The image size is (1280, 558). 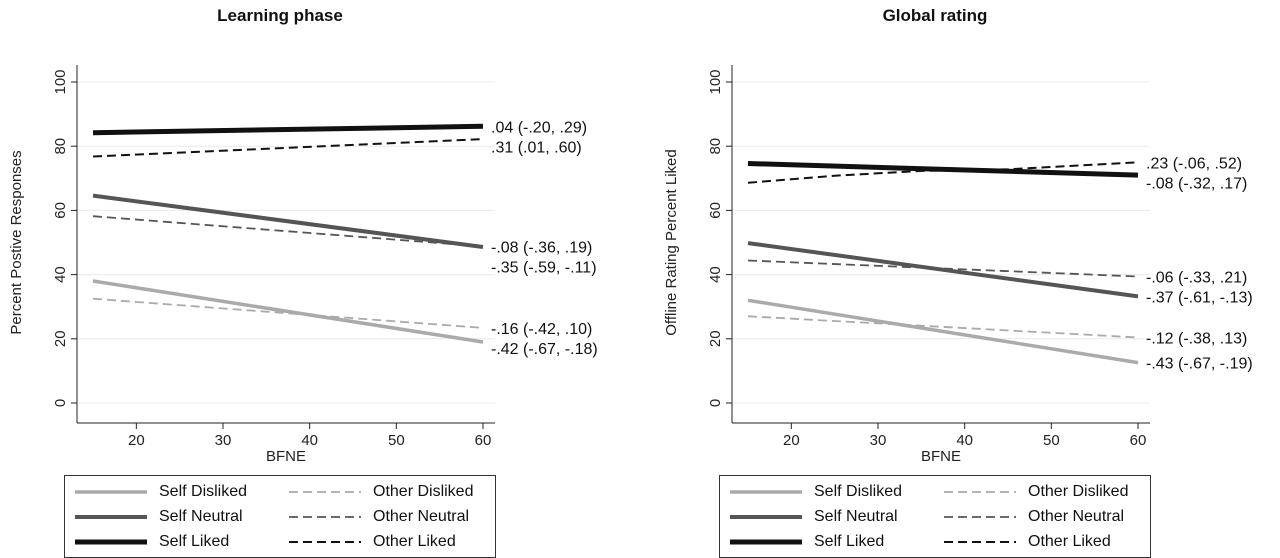 What do you see at coordinates (544, 349) in the screenshot?
I see `data-label-self-disliked: -.42 (-.67, -.18)` at bounding box center [544, 349].